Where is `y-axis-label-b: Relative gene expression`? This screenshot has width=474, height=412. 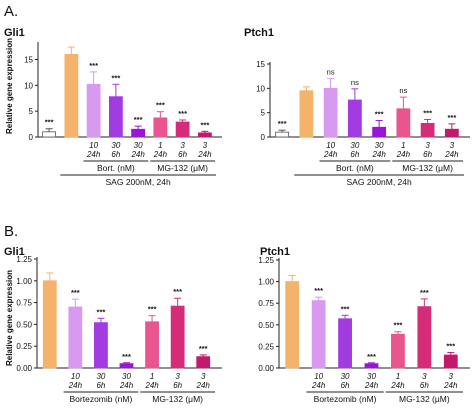 y-axis-label-b: Relative gene expression is located at coordinates (9, 318).